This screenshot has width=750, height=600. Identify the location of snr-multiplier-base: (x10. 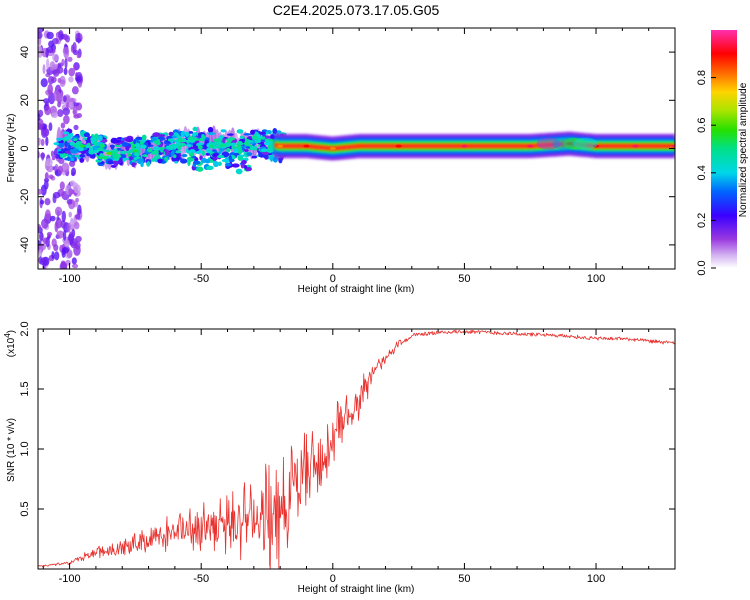
(11, 347).